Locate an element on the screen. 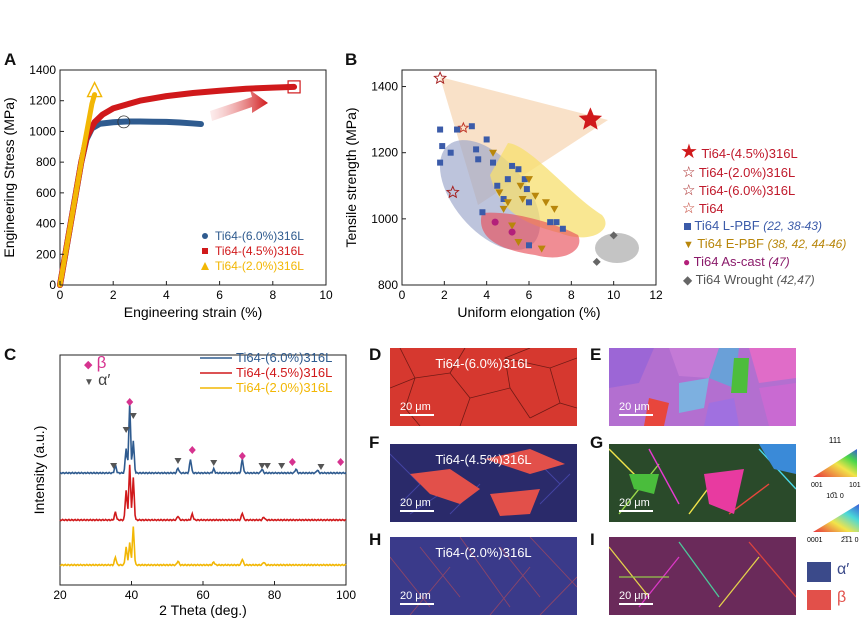  y-tick-label: 1000 is located at coordinates (384, 219).